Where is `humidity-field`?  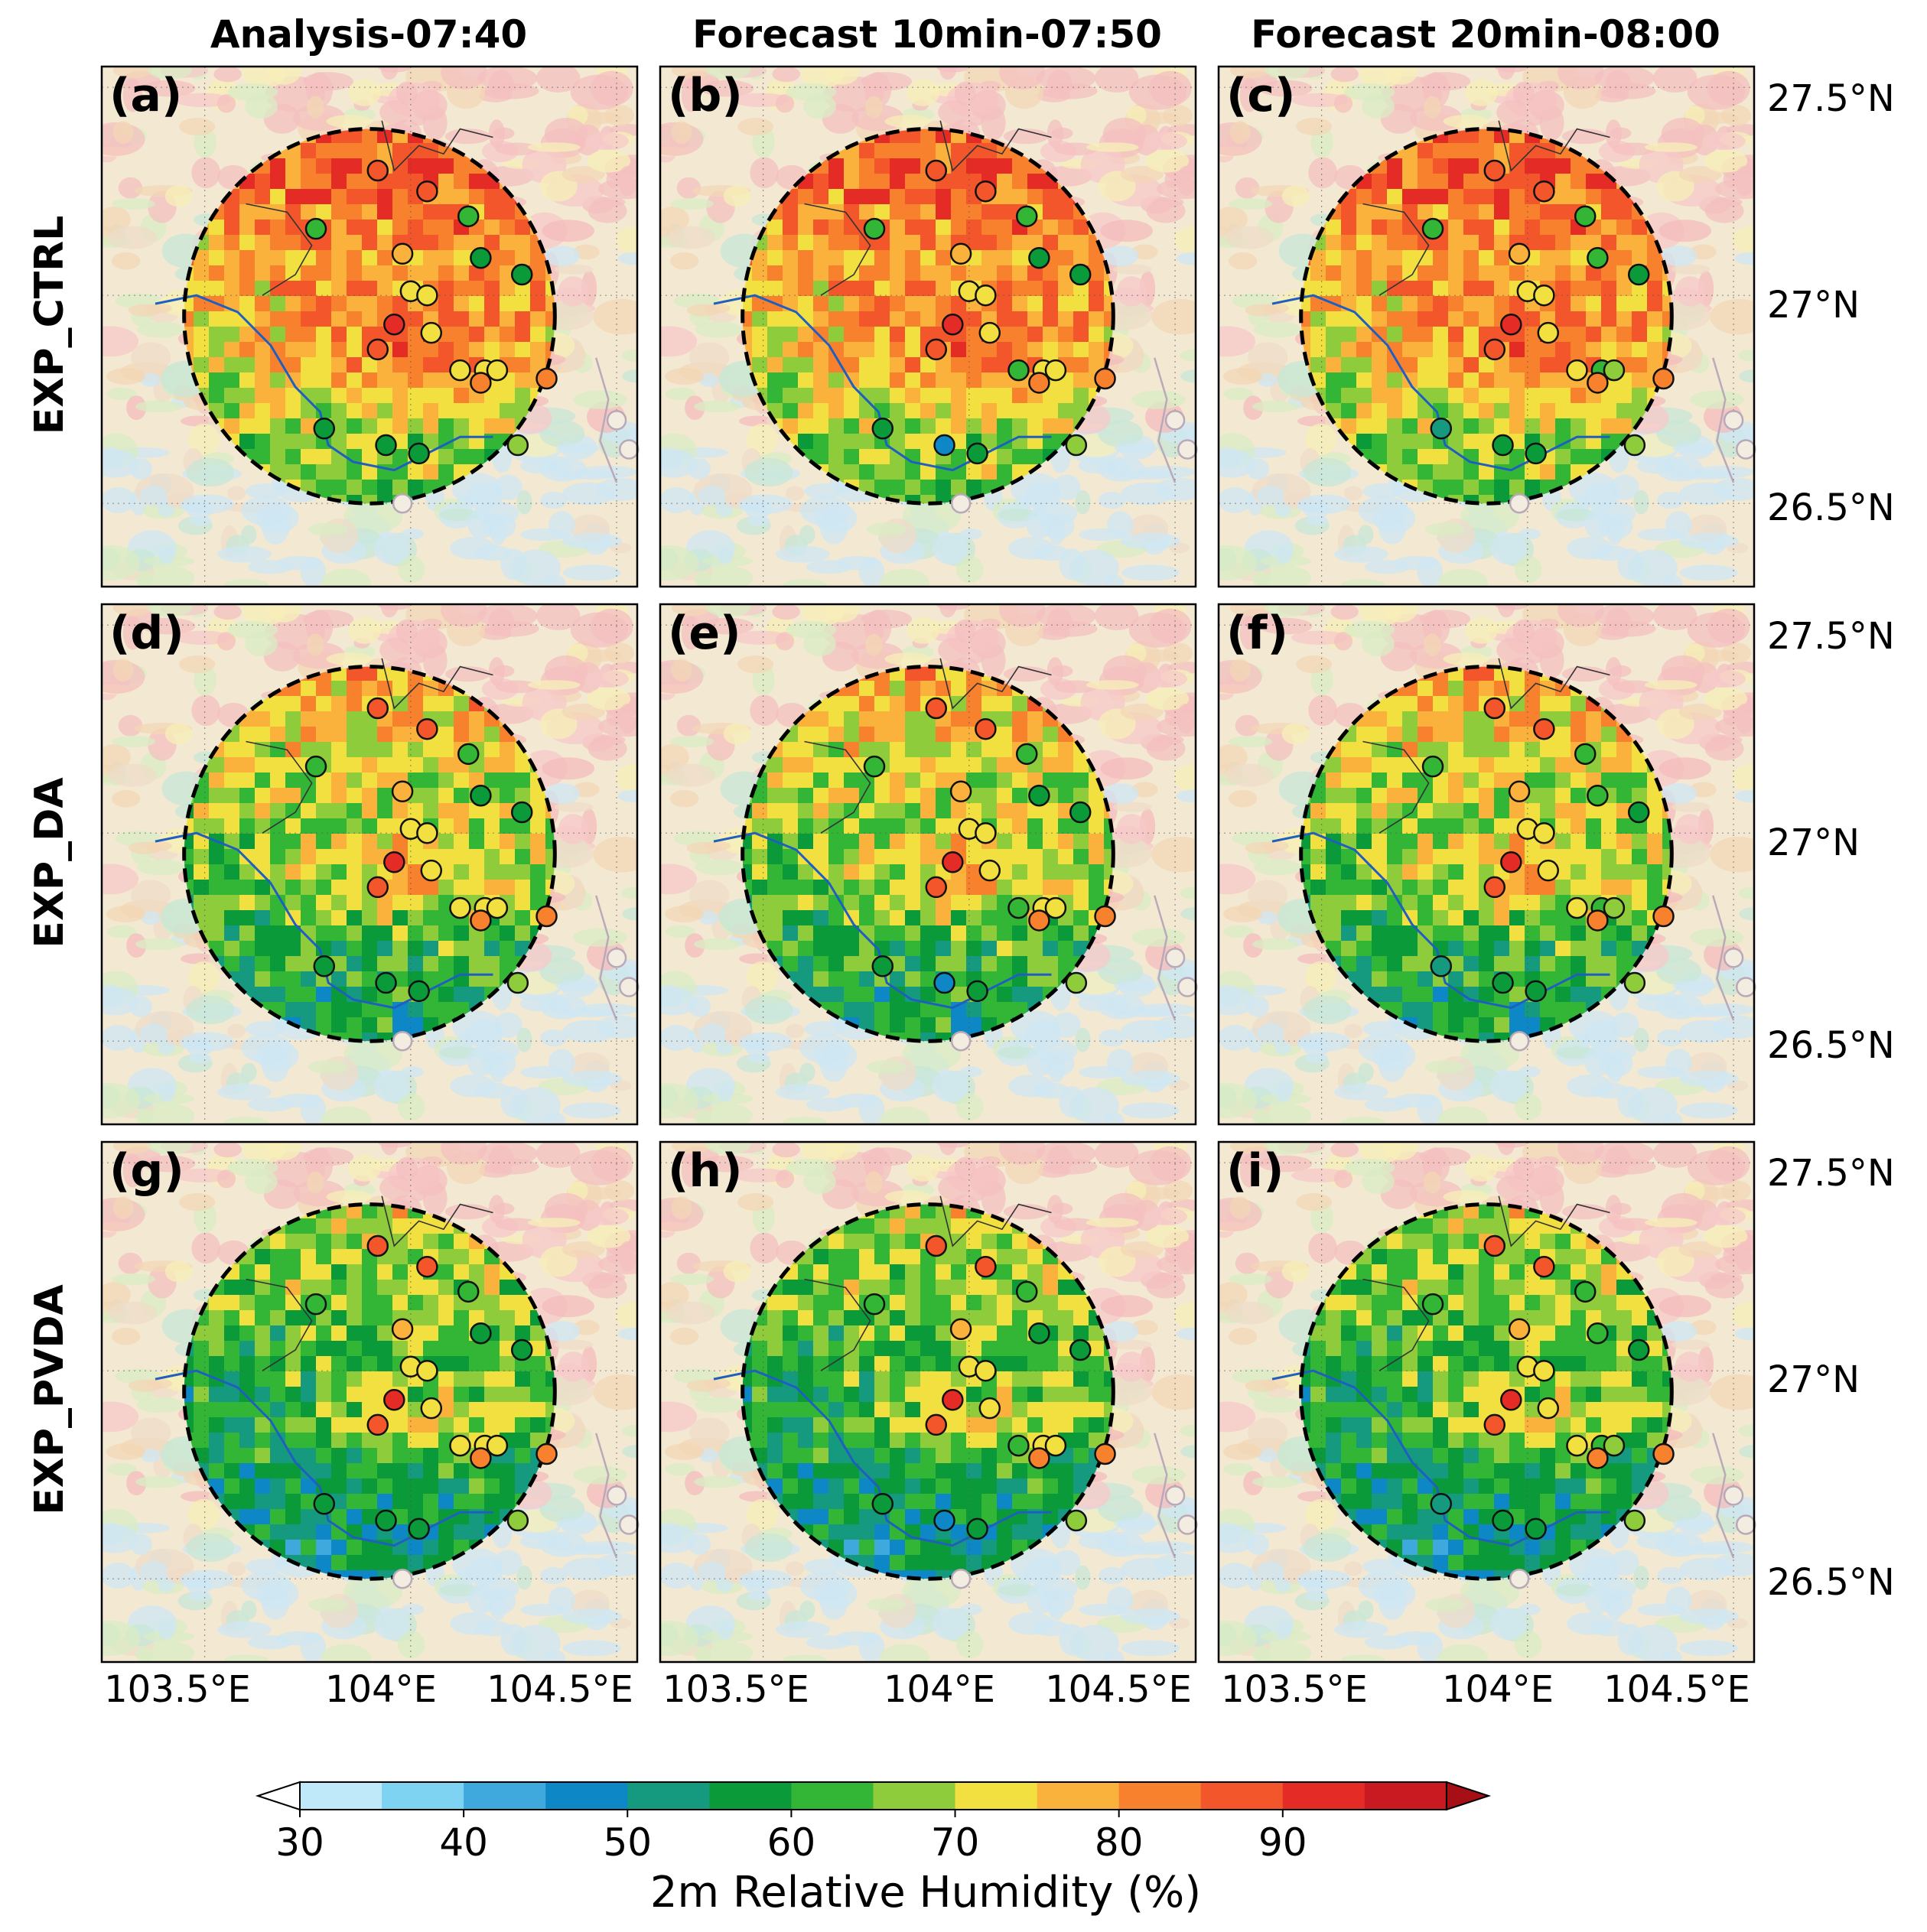 humidity-field is located at coordinates (1486, 1391).